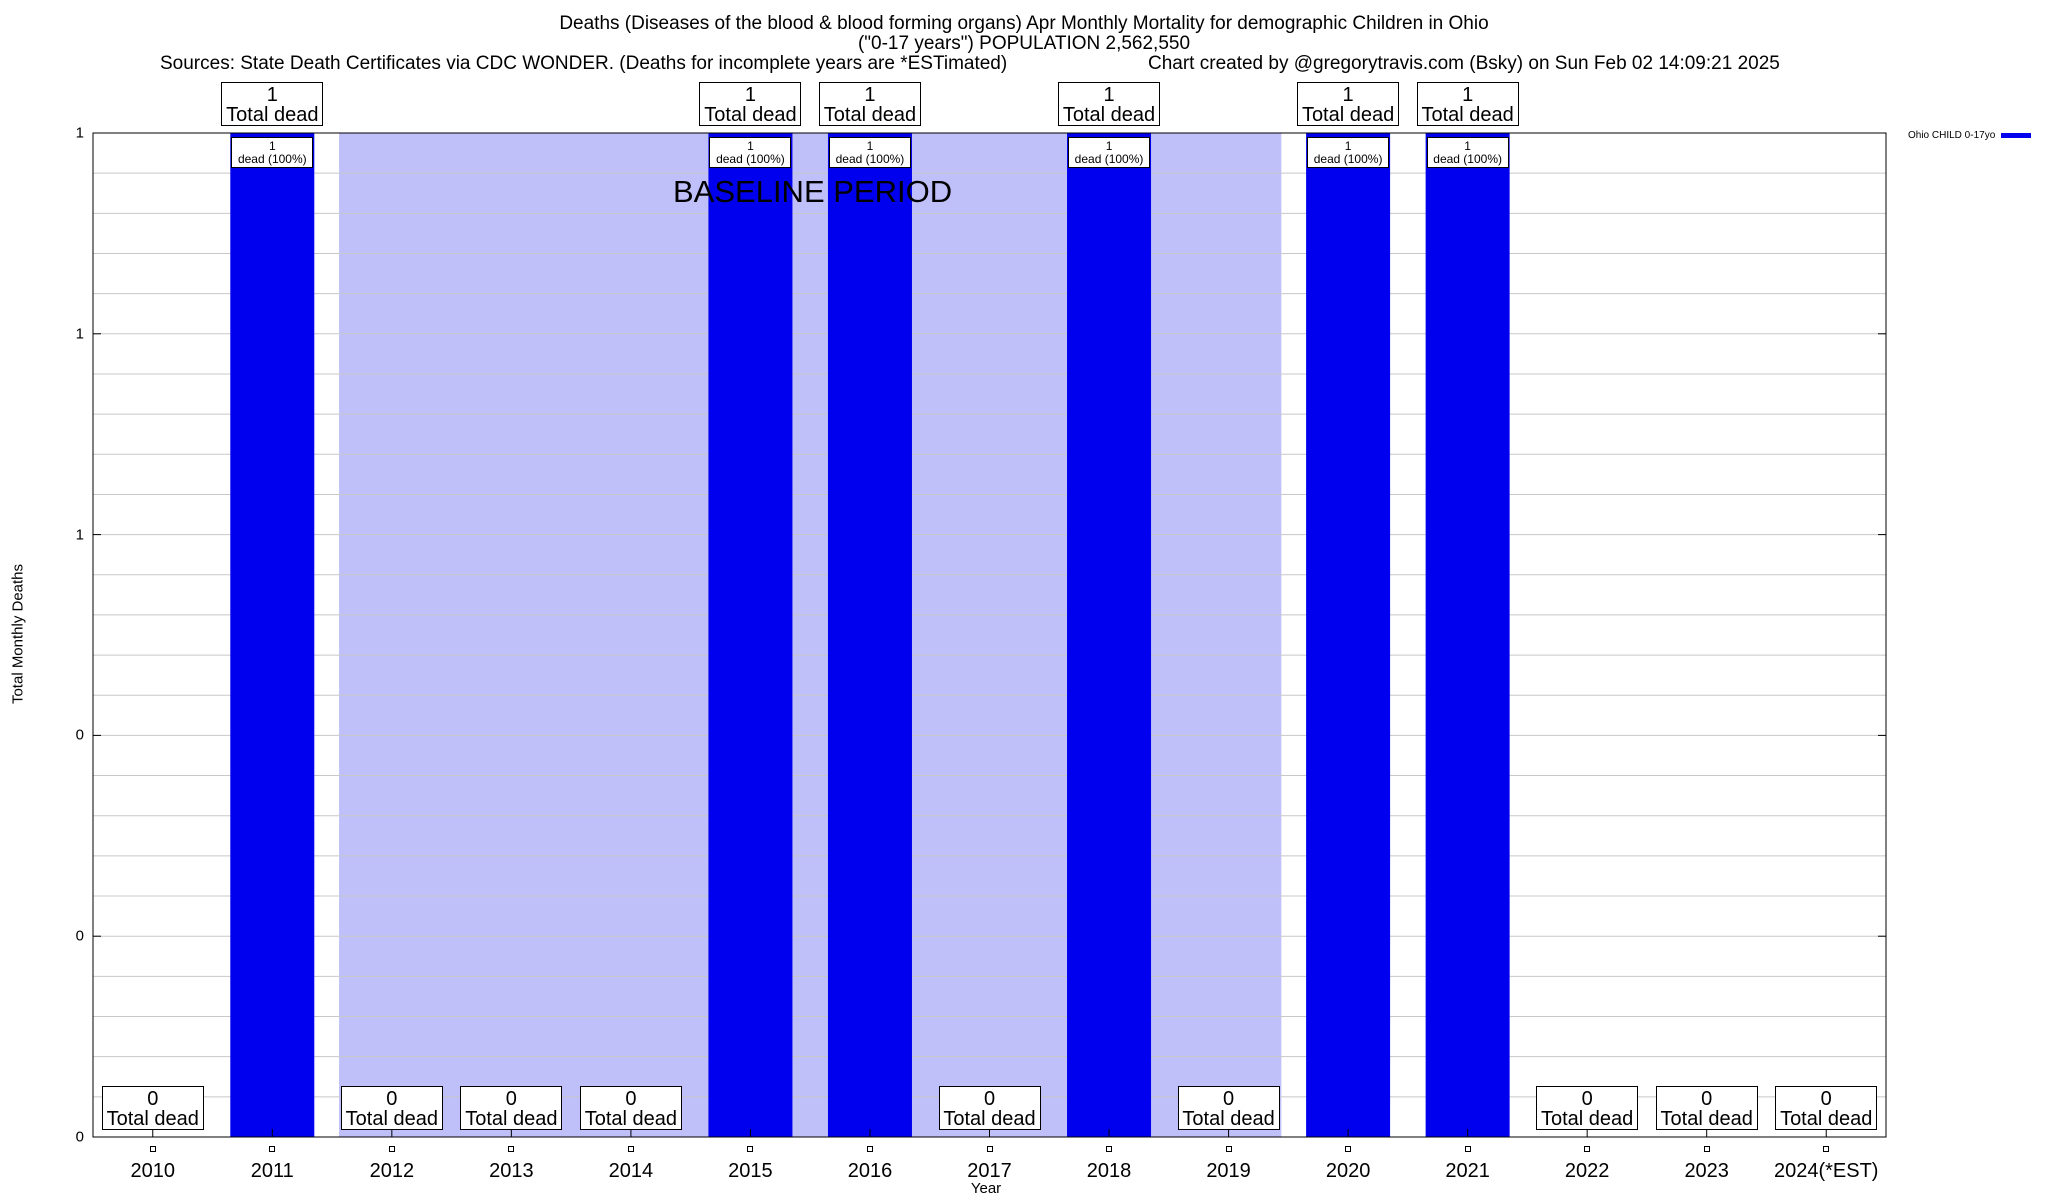 This screenshot has height=1200, width=2048. Describe the element at coordinates (1109, 152) in the screenshot. I see `percent-label-2018: 1 dead (100%)` at that location.